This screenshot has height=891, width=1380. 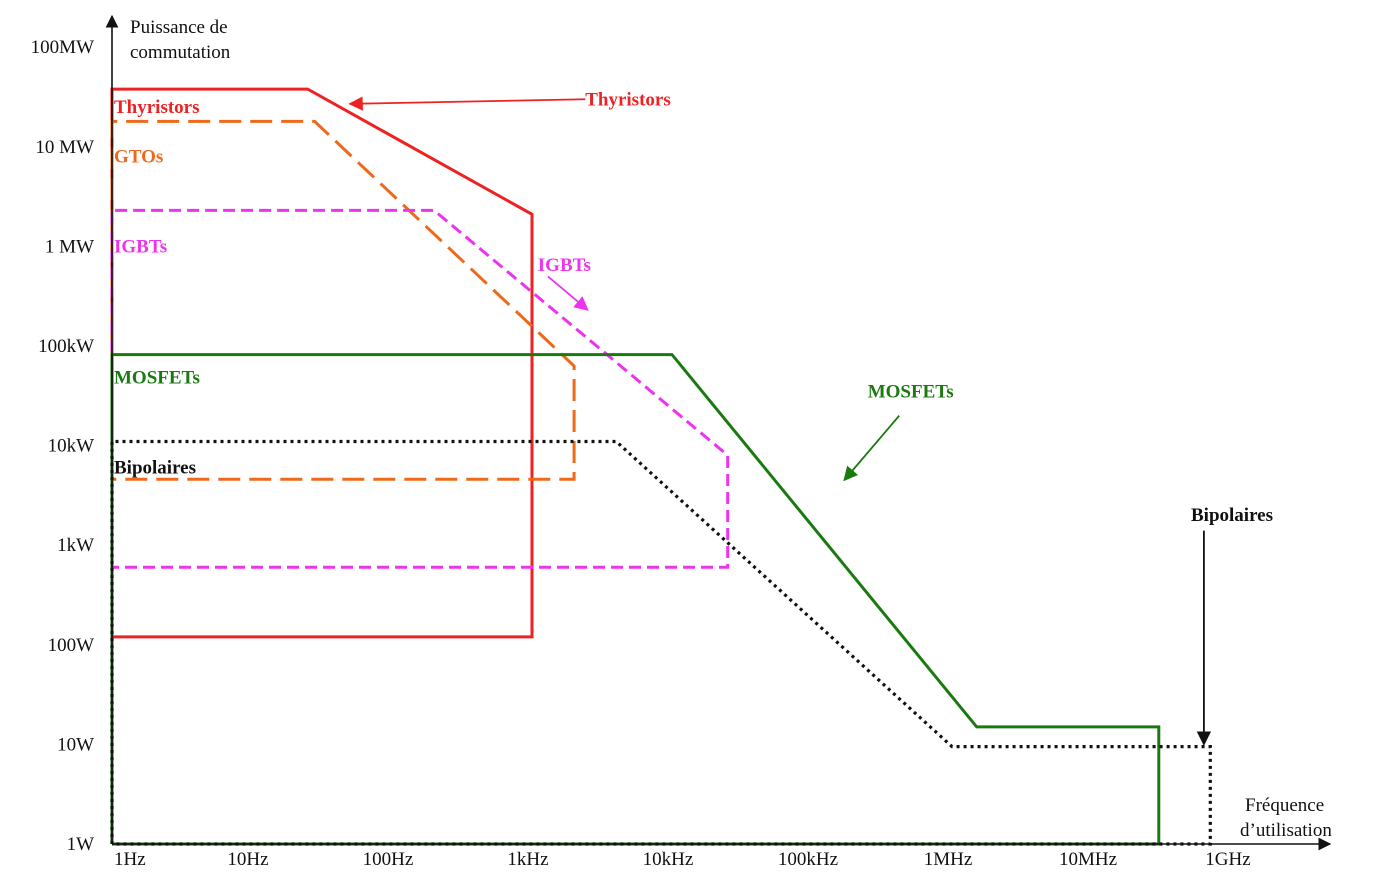 What do you see at coordinates (75, 744) in the screenshot?
I see `y-tick-label: 10W` at bounding box center [75, 744].